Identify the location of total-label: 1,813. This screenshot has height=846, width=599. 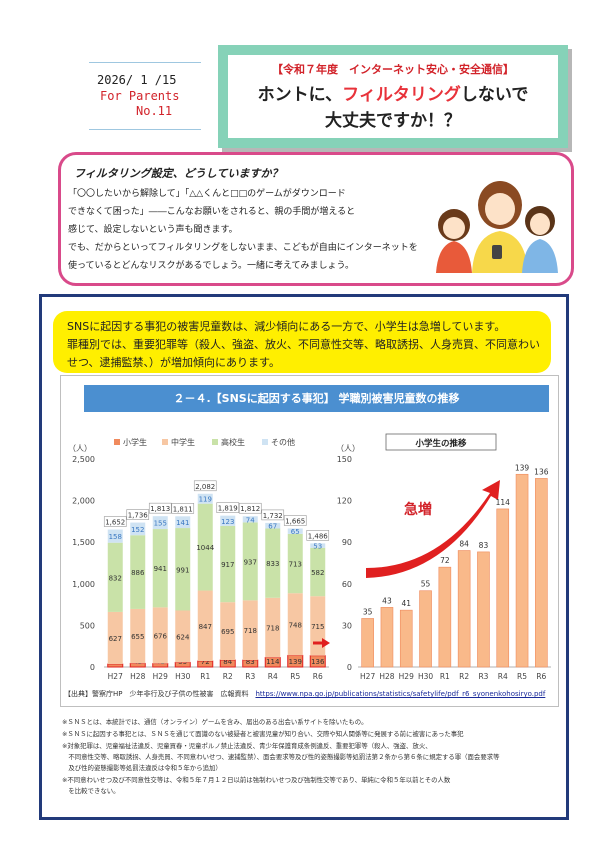
(160, 509).